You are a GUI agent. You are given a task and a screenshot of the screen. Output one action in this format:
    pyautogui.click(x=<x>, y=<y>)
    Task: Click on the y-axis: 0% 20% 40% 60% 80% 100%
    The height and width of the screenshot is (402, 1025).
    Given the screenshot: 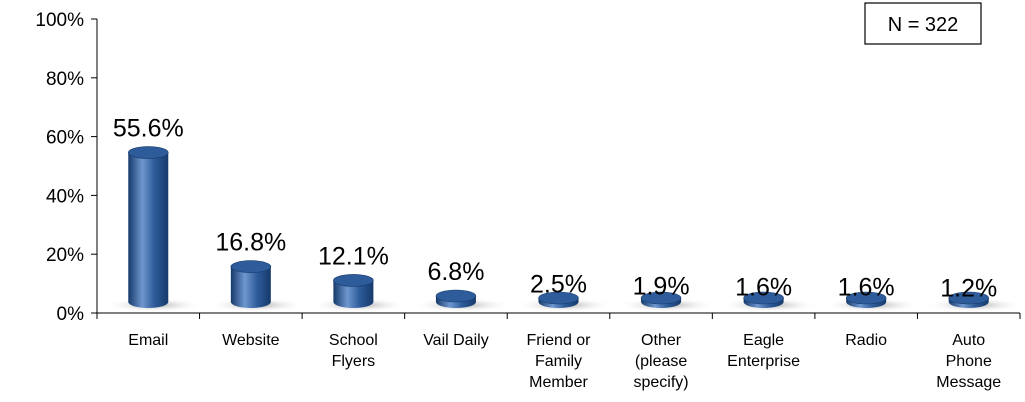 What is the action you would take?
    pyautogui.click(x=66, y=167)
    